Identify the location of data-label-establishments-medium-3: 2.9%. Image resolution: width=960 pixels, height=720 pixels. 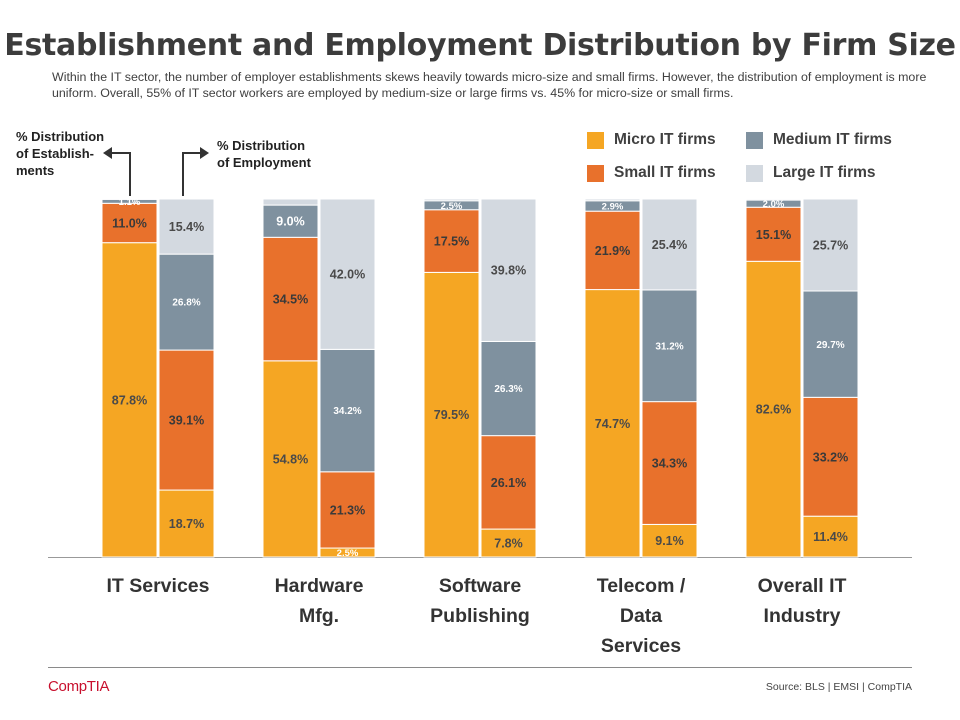
(613, 206).